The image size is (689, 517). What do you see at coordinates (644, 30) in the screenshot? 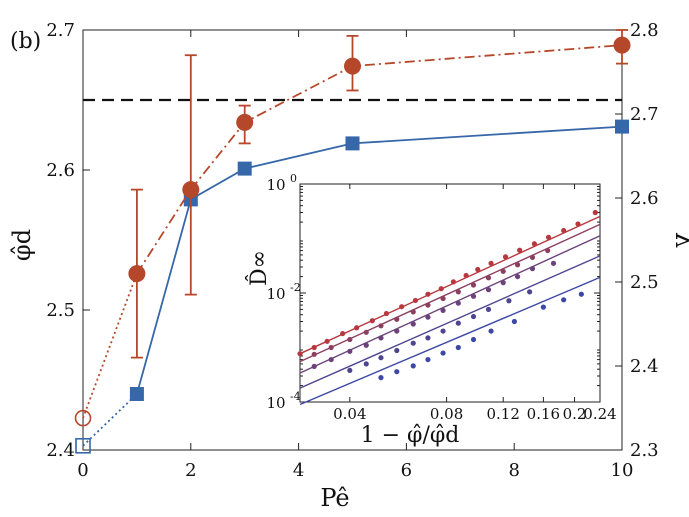
I see `main-ytick-right-label: 2.8` at bounding box center [644, 30].